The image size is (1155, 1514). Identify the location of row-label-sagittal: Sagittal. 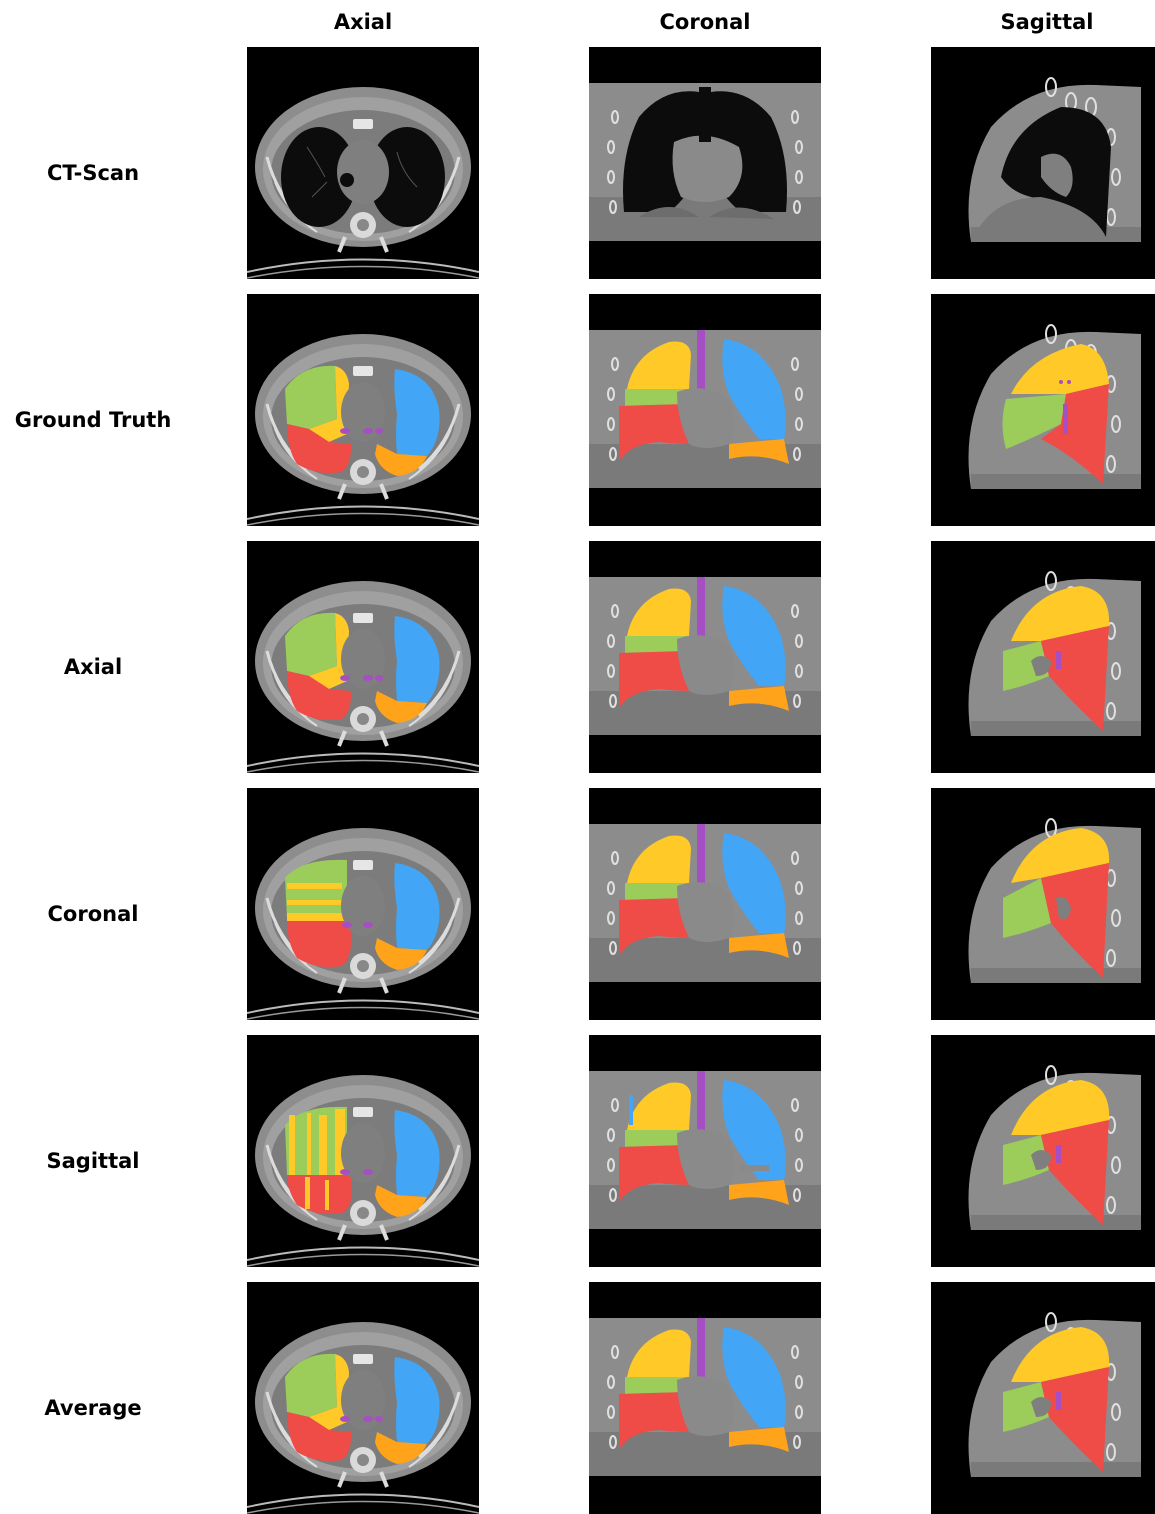
(93, 1161).